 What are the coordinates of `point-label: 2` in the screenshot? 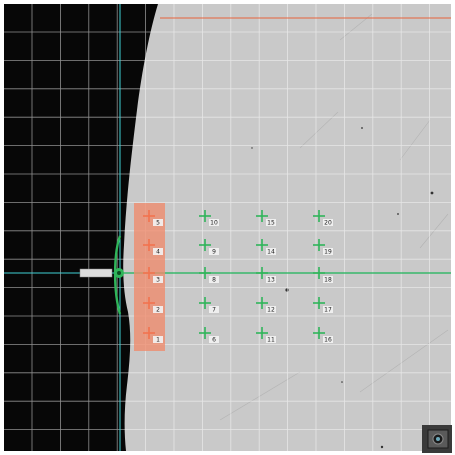 It's located at (158, 310).